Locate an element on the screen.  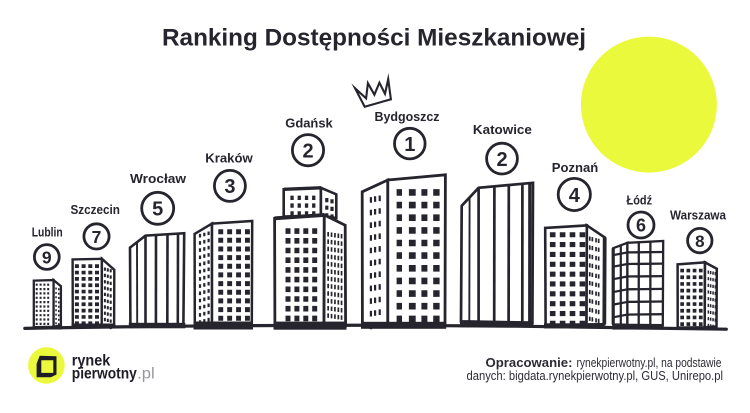
svg-text: Warszawa is located at coordinates (698, 216).